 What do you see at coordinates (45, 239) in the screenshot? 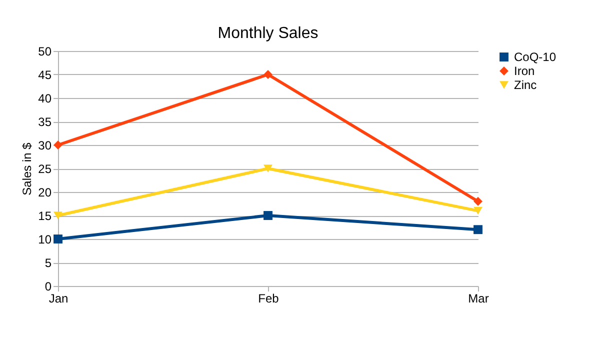
I see `y-tick-label: 10` at bounding box center [45, 239].